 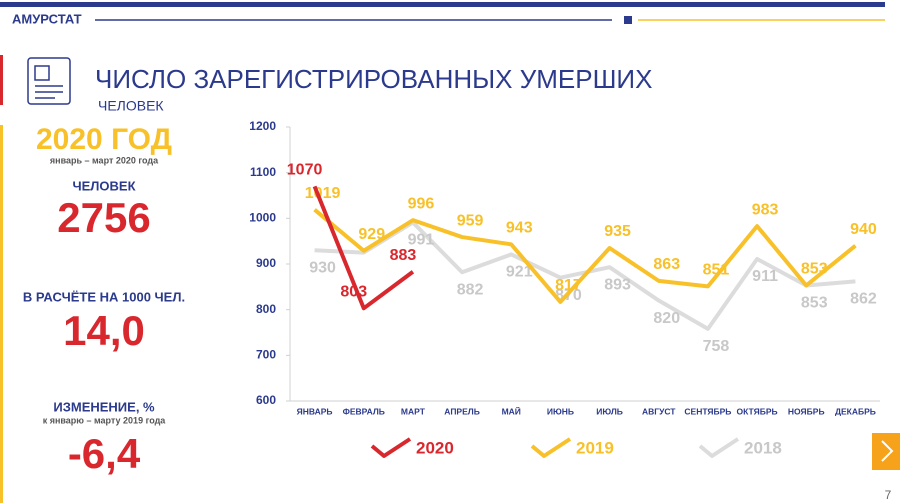 I want to click on data-label: 929, so click(x=371, y=234).